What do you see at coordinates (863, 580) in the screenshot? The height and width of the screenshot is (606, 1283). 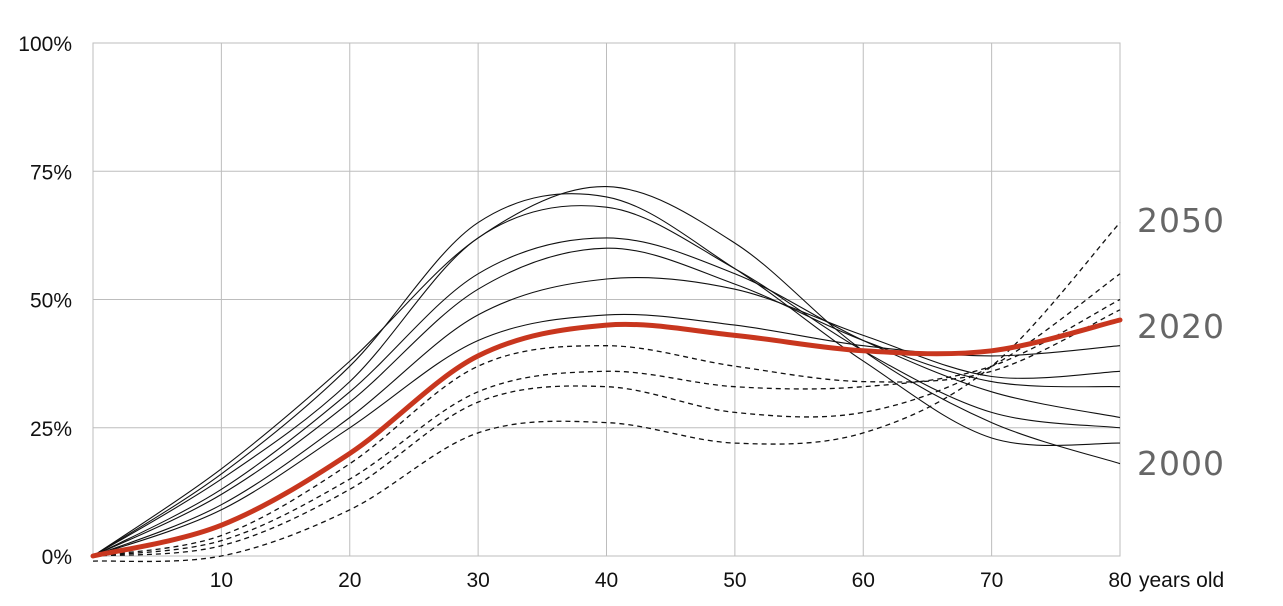 I see `x-tick-label: 60` at bounding box center [863, 580].